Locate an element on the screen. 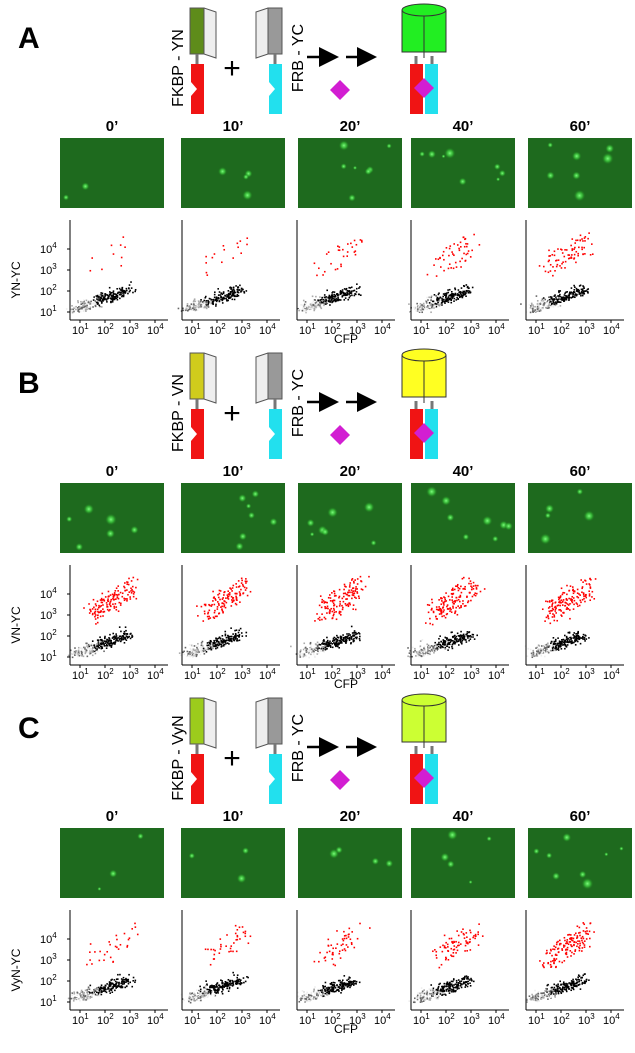 This screenshot has width=635, height=1053. time-label: 0’ is located at coordinates (112, 126).